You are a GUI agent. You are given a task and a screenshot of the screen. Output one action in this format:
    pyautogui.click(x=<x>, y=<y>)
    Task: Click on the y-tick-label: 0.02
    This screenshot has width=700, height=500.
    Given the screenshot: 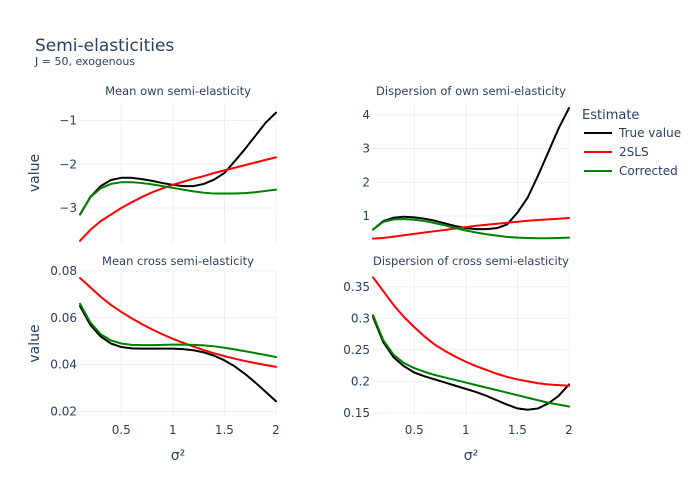 What is the action you would take?
    pyautogui.click(x=63, y=411)
    